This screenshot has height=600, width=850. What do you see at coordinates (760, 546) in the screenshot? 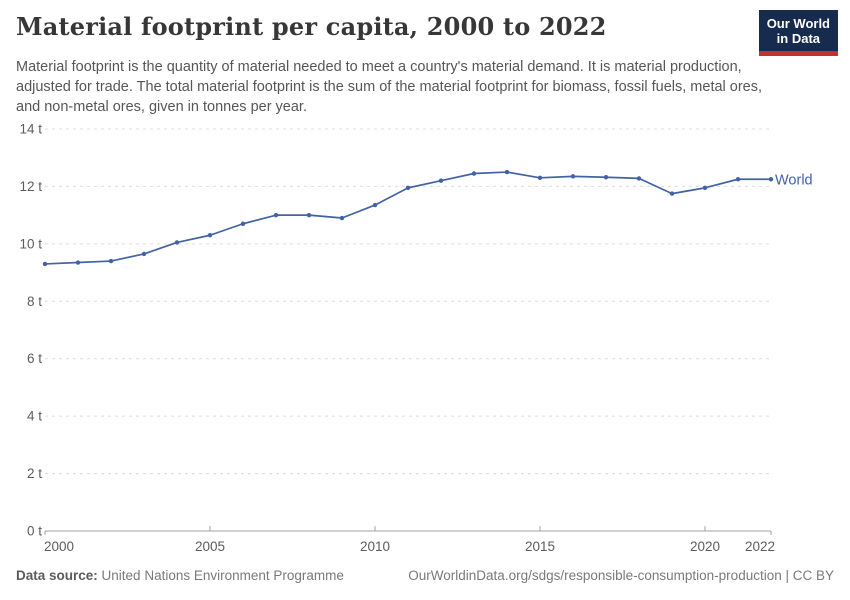
I see `x-axis-tick-label: 2022` at bounding box center [760, 546].